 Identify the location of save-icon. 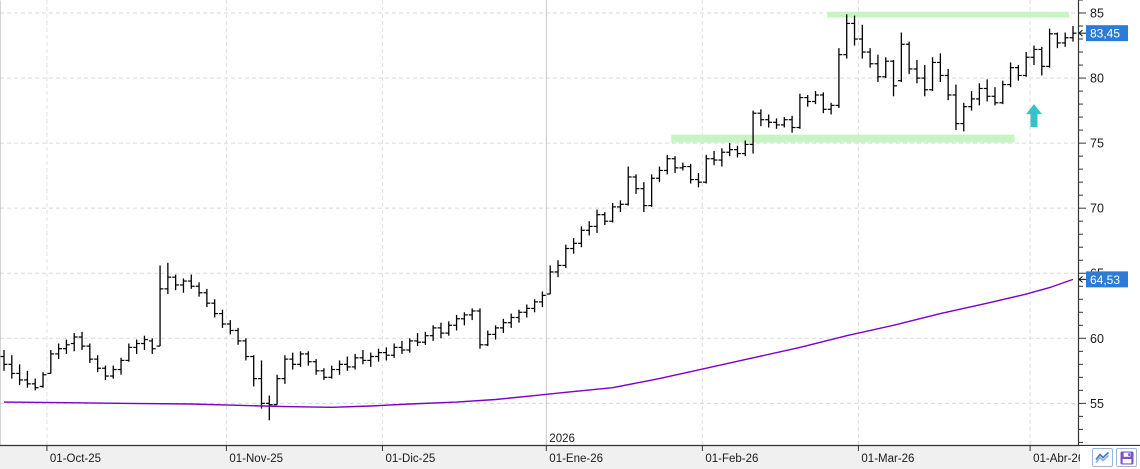
(1127, 458).